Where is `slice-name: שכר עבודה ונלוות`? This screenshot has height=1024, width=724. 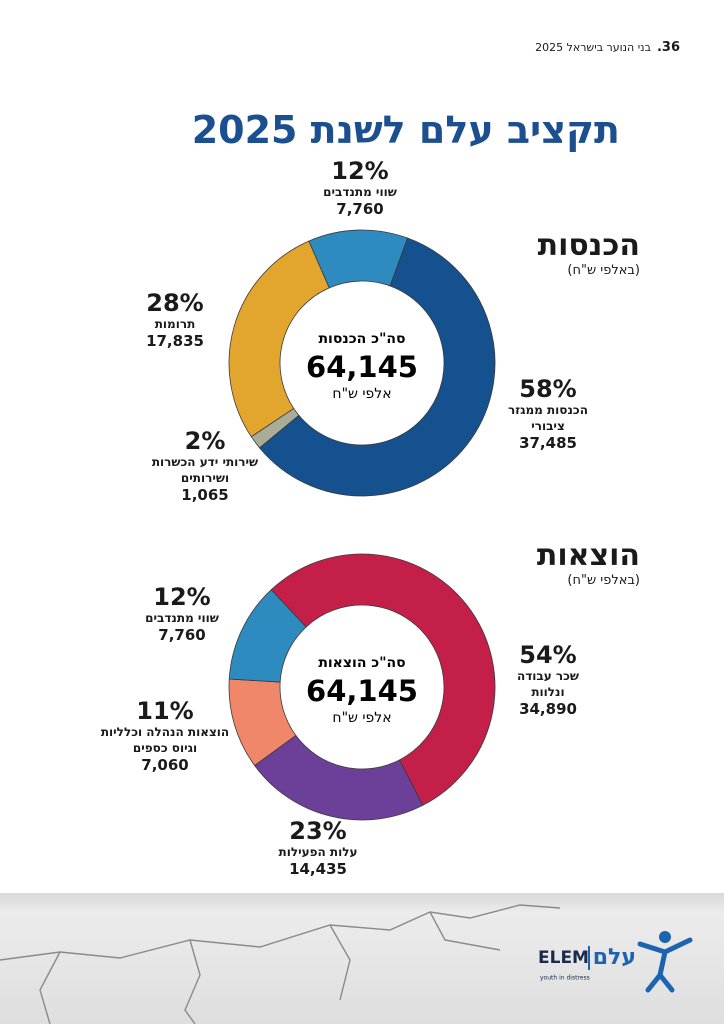
slice-name: שכר עבודה ונלוות is located at coordinates (548, 684).